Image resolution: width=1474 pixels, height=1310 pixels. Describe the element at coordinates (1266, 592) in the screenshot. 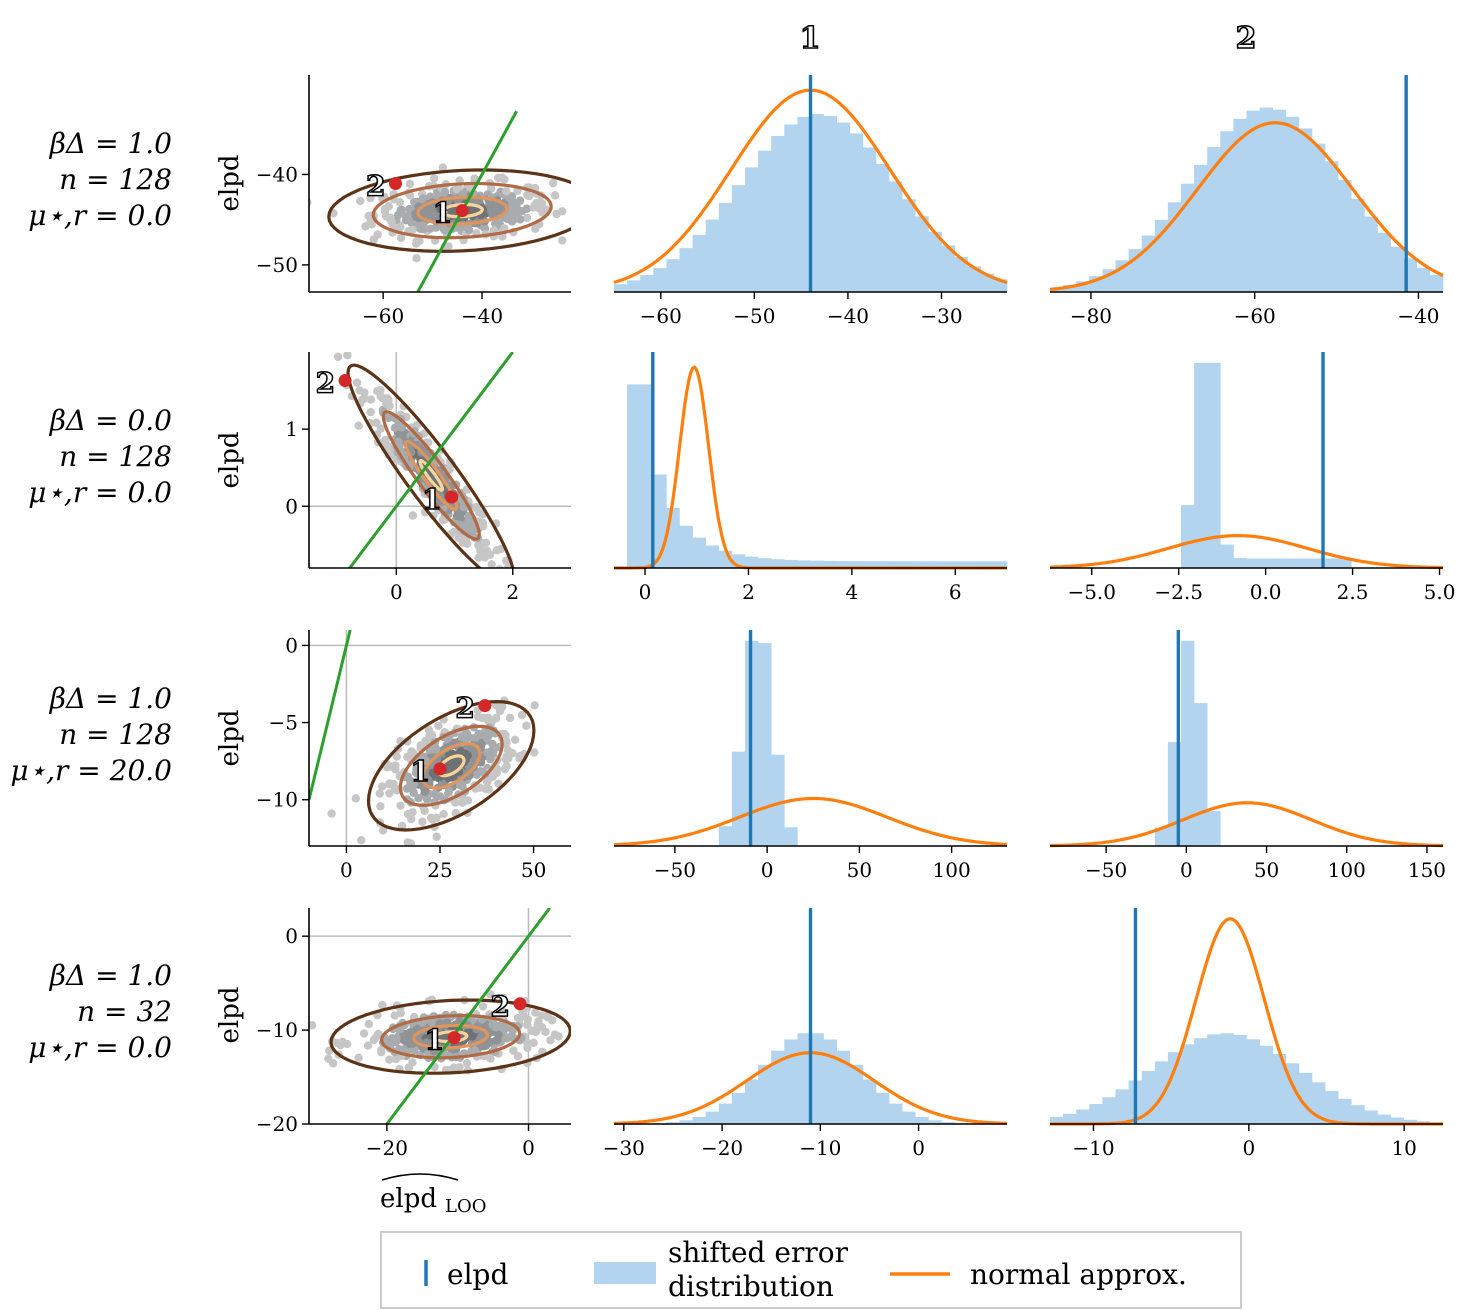

I see `x-tick-label: 0.0` at that location.